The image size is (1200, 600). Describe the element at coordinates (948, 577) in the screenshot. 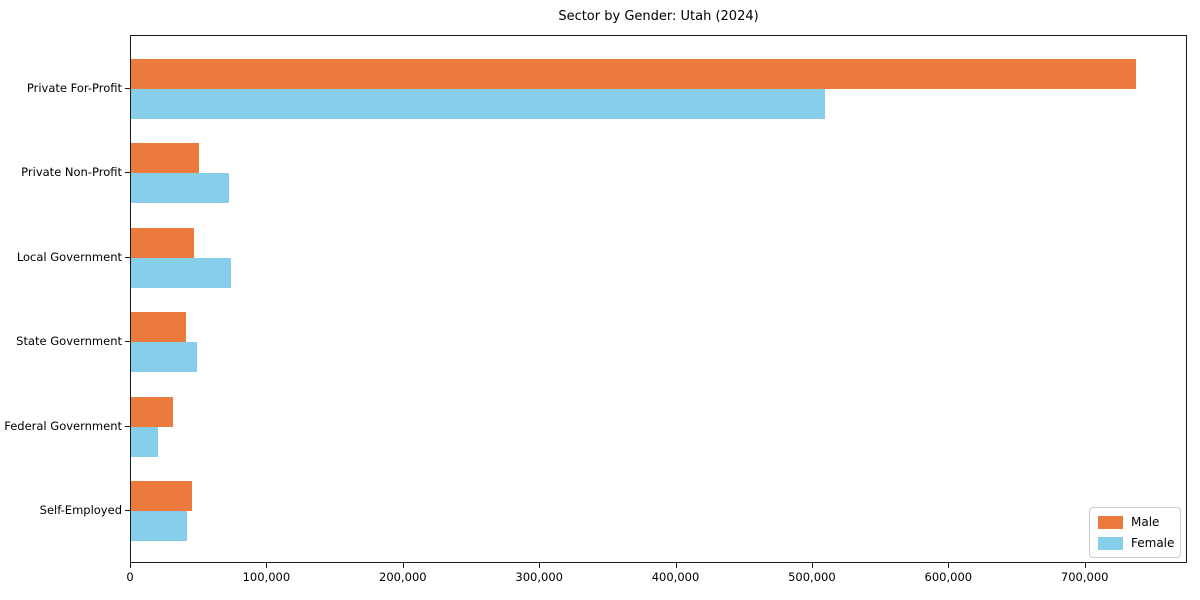

I see `x-tick-label: 600,000` at that location.